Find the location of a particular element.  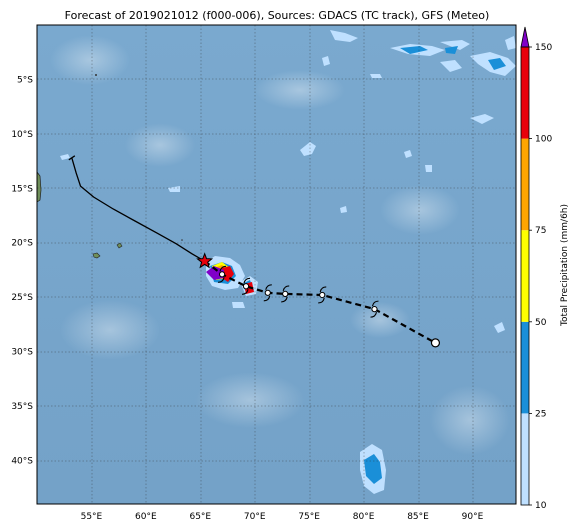

lat-tick-label: 40°S is located at coordinates (22, 461).